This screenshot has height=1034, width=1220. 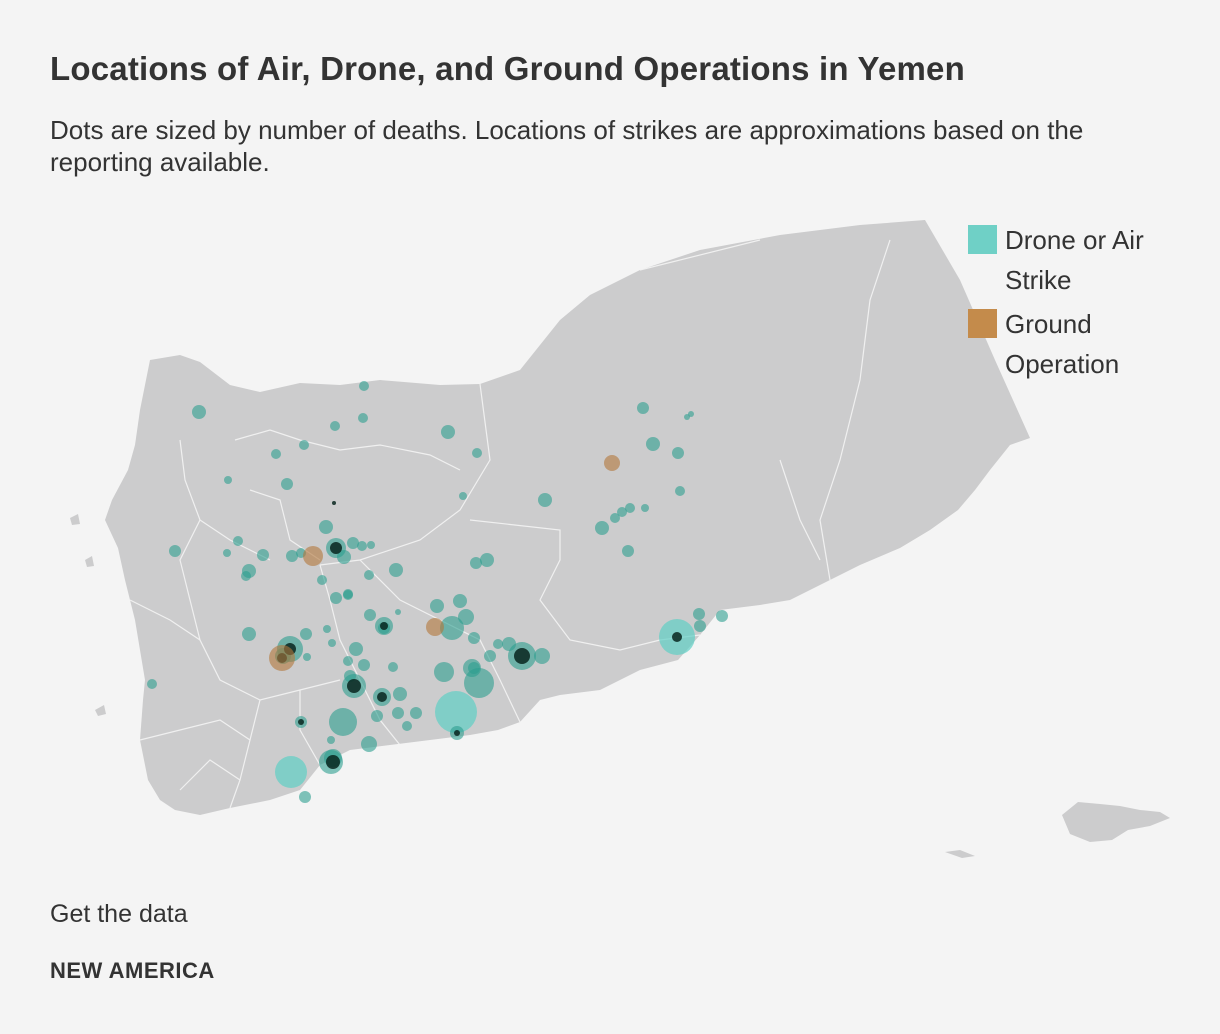 I want to click on socotra-island, so click(x=1116, y=822).